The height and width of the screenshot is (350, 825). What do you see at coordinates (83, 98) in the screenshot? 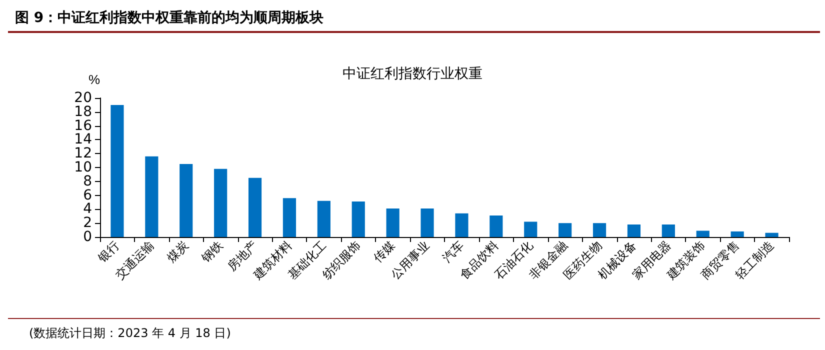
I see `y-tick-label: 20` at bounding box center [83, 98].